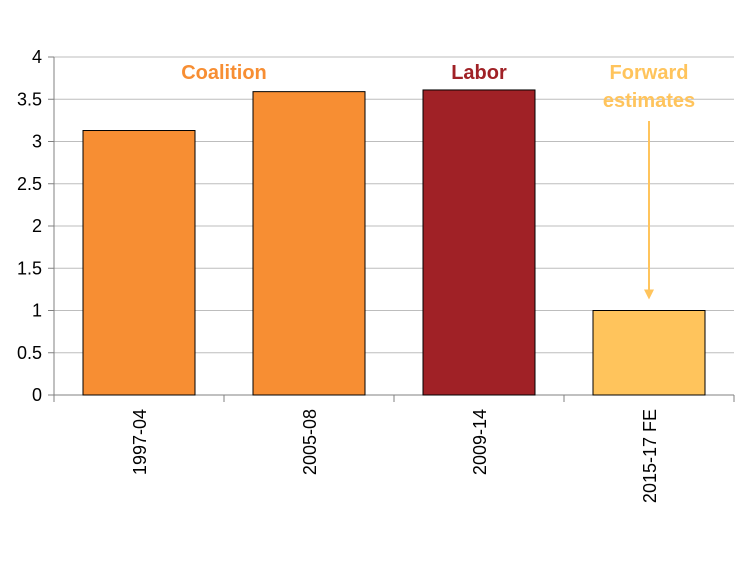 The height and width of the screenshot is (566, 754). Describe the element at coordinates (480, 442) in the screenshot. I see `x-tick-label: 2009-14` at that location.